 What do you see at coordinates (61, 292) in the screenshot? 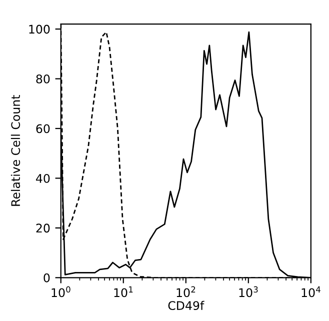
I see `x-tick-label: 10$^{0}$` at bounding box center [61, 292].